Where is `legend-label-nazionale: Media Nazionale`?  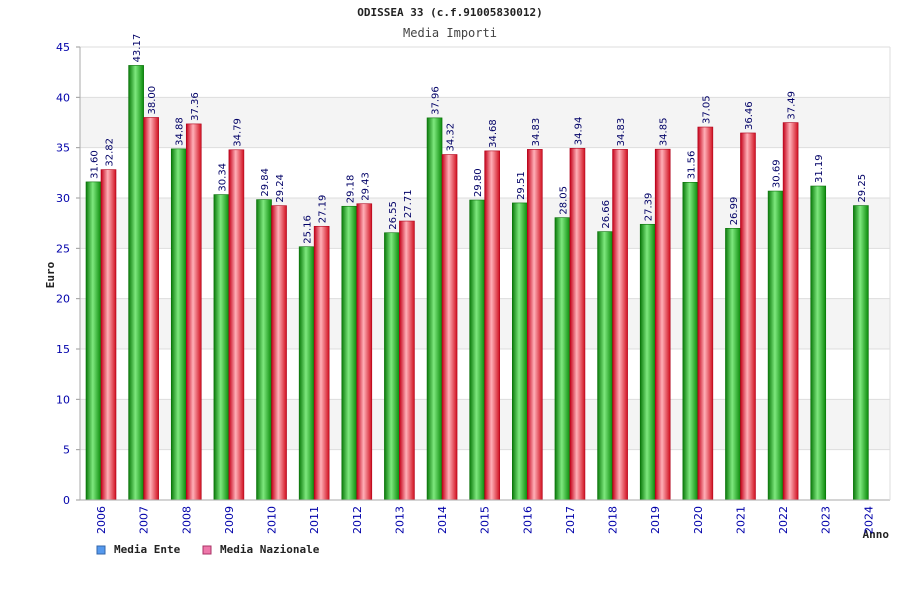
legend-label-nazionale: Media Nazionale is located at coordinates (270, 549).